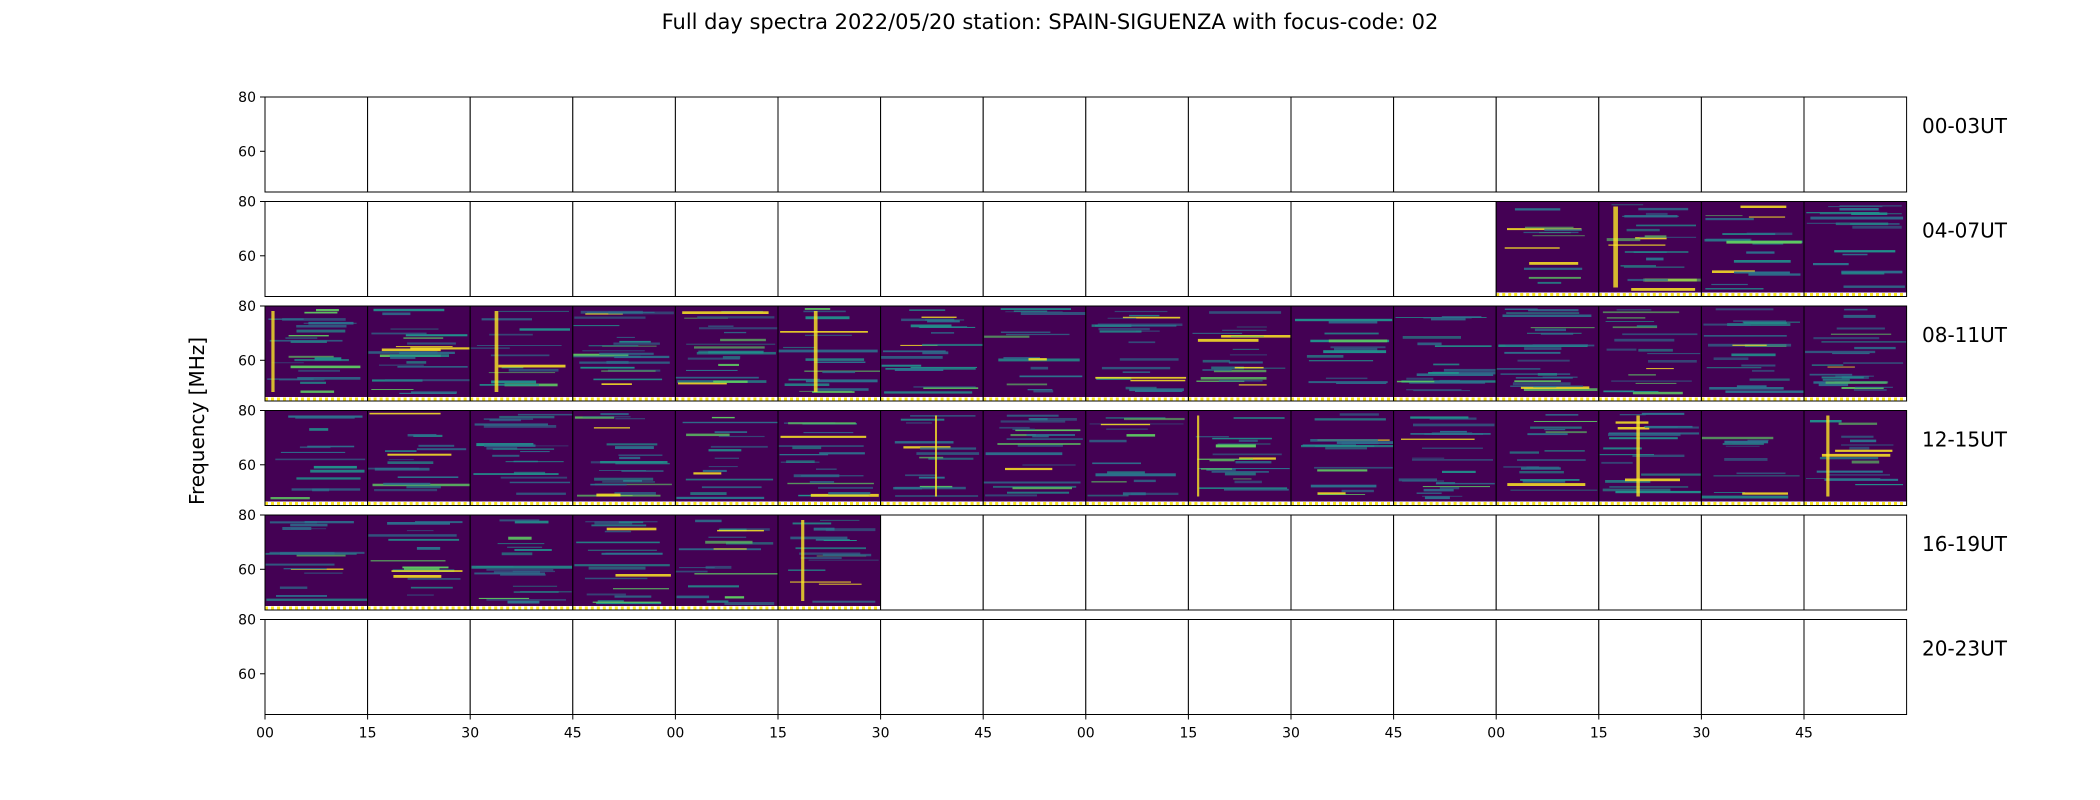 This screenshot has width=2100, height=800. Describe the element at coordinates (247, 98) in the screenshot. I see `y-tick-label: 80` at that location.